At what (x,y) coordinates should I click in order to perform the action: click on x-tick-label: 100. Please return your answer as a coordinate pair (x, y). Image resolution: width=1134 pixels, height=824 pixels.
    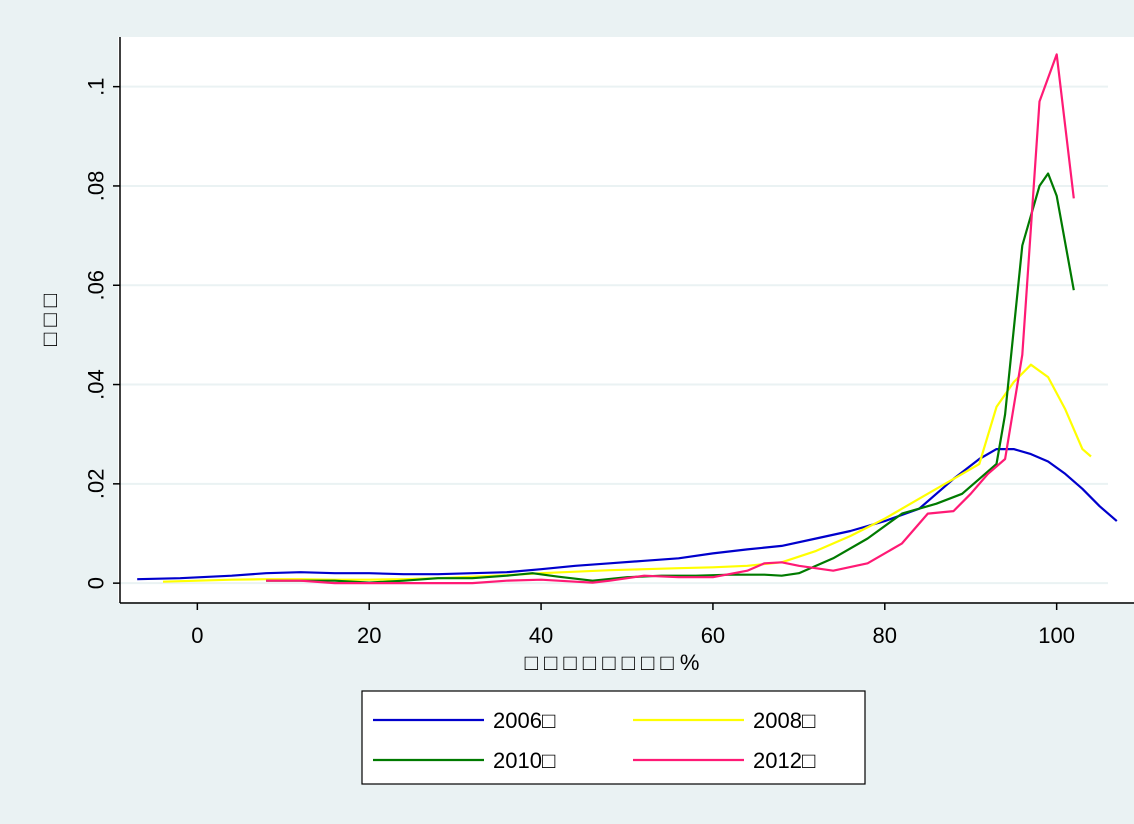
    Looking at the image, I should click on (1056, 635).